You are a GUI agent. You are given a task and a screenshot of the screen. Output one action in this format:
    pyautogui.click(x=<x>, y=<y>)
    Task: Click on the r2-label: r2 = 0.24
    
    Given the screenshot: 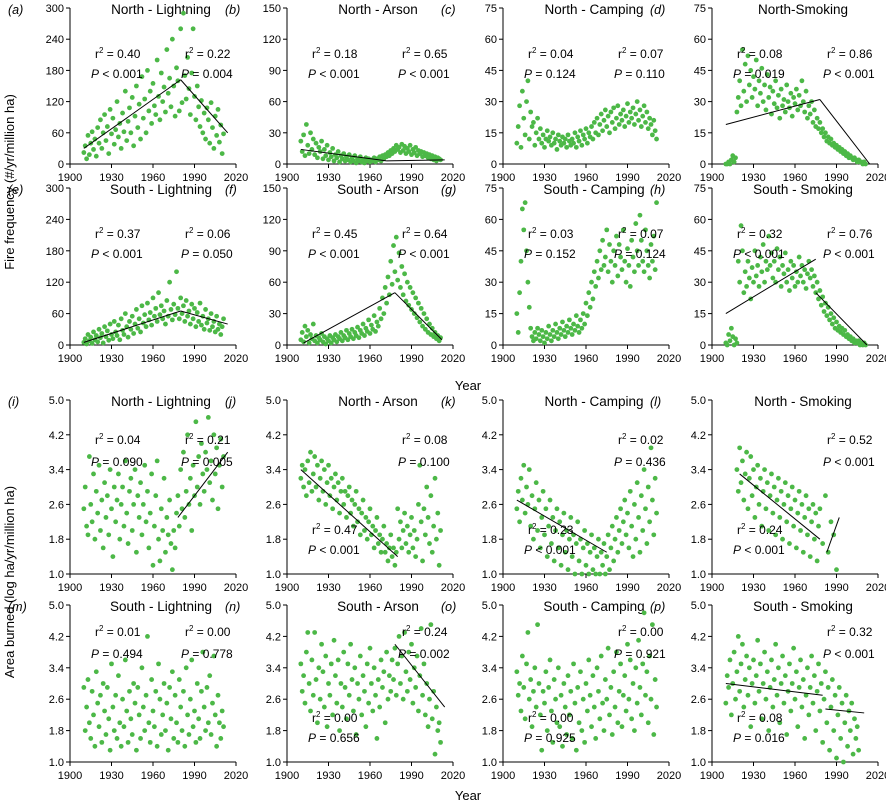 What is the action you would take?
    pyautogui.click(x=425, y=631)
    